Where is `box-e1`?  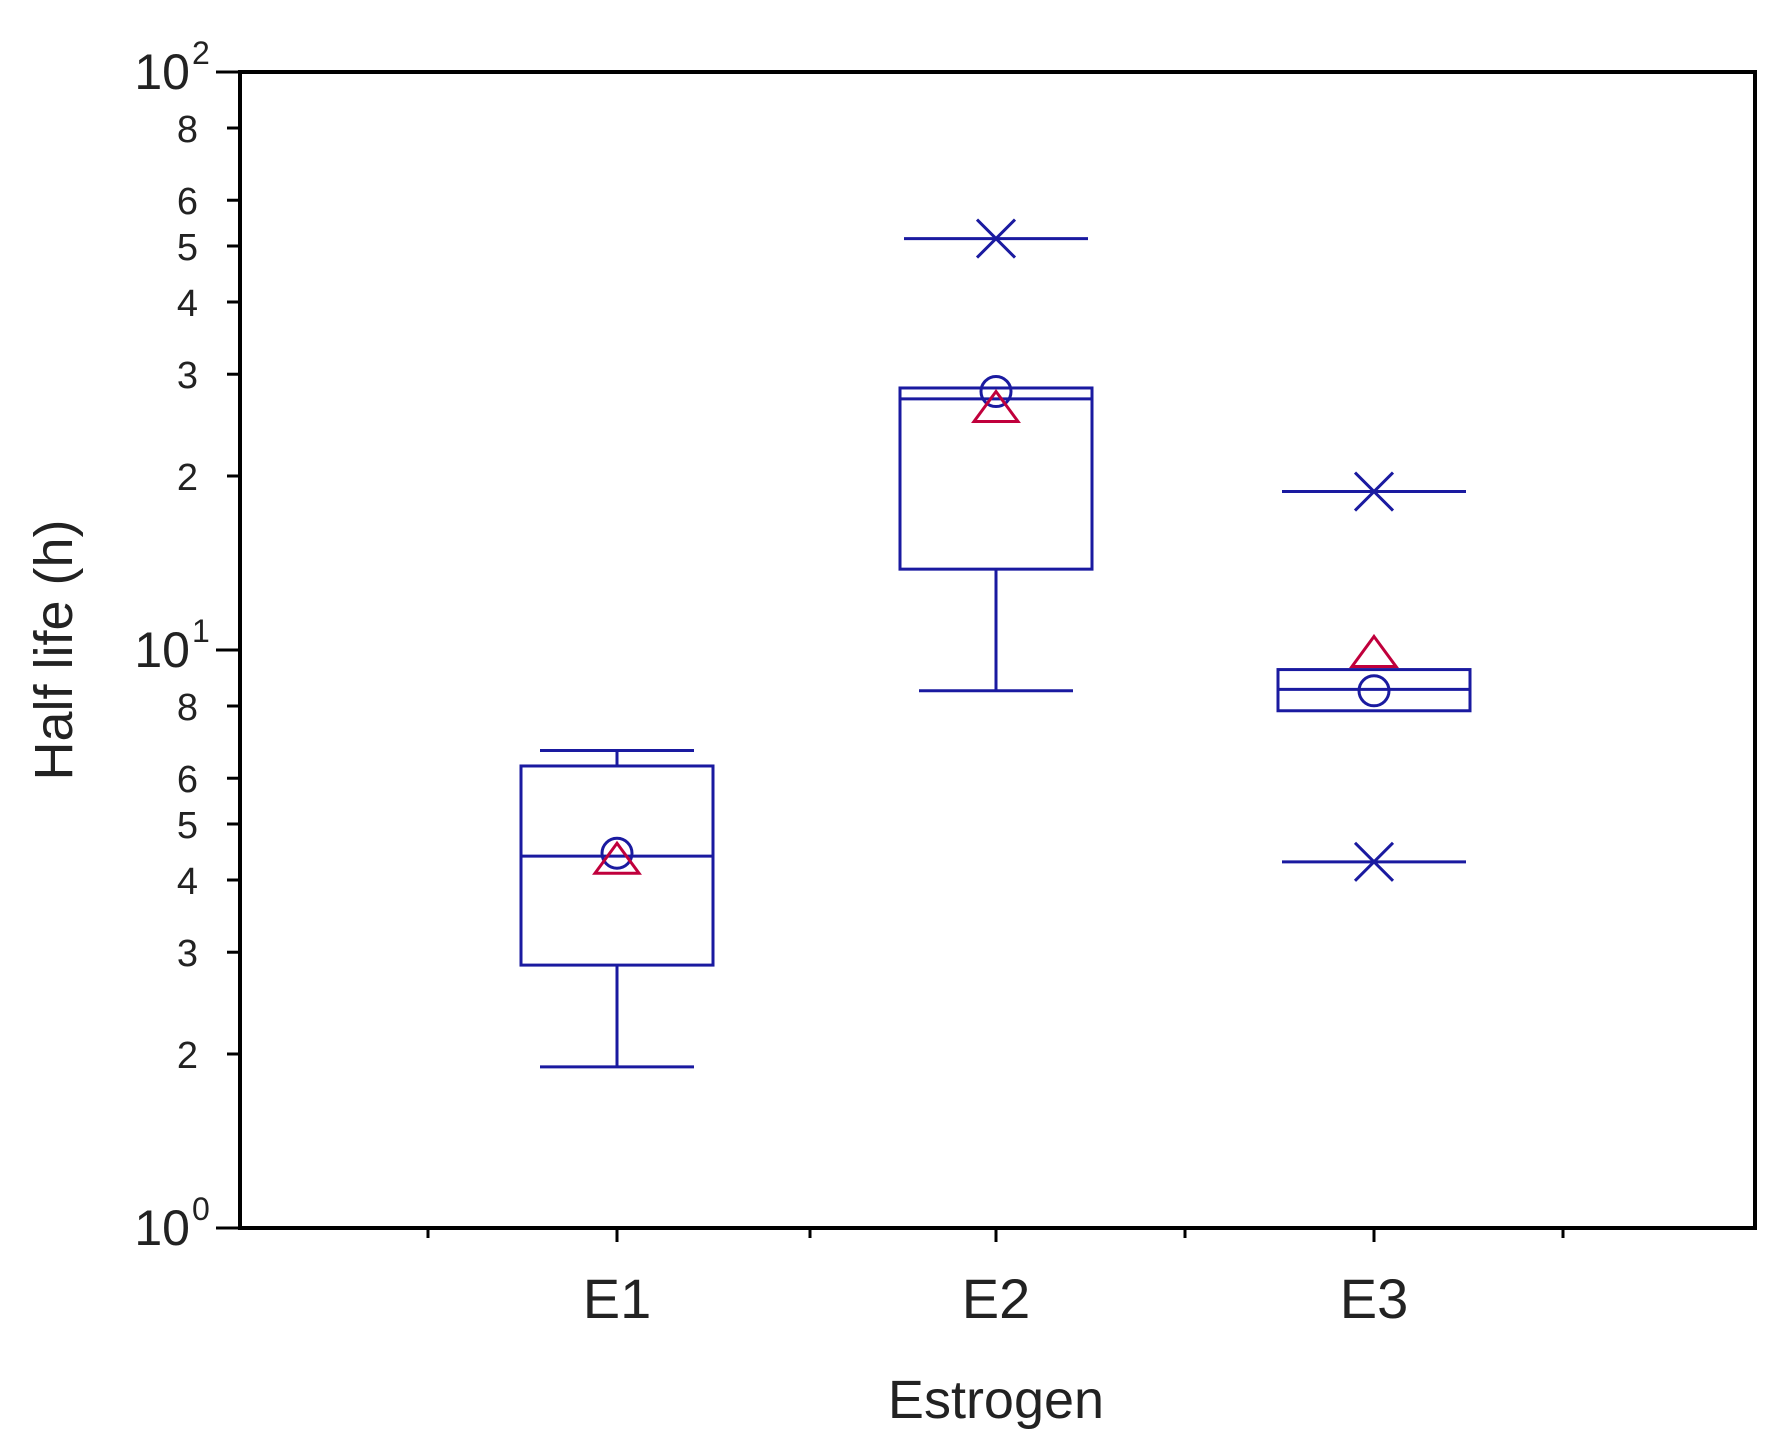 box-e1 is located at coordinates (617, 909).